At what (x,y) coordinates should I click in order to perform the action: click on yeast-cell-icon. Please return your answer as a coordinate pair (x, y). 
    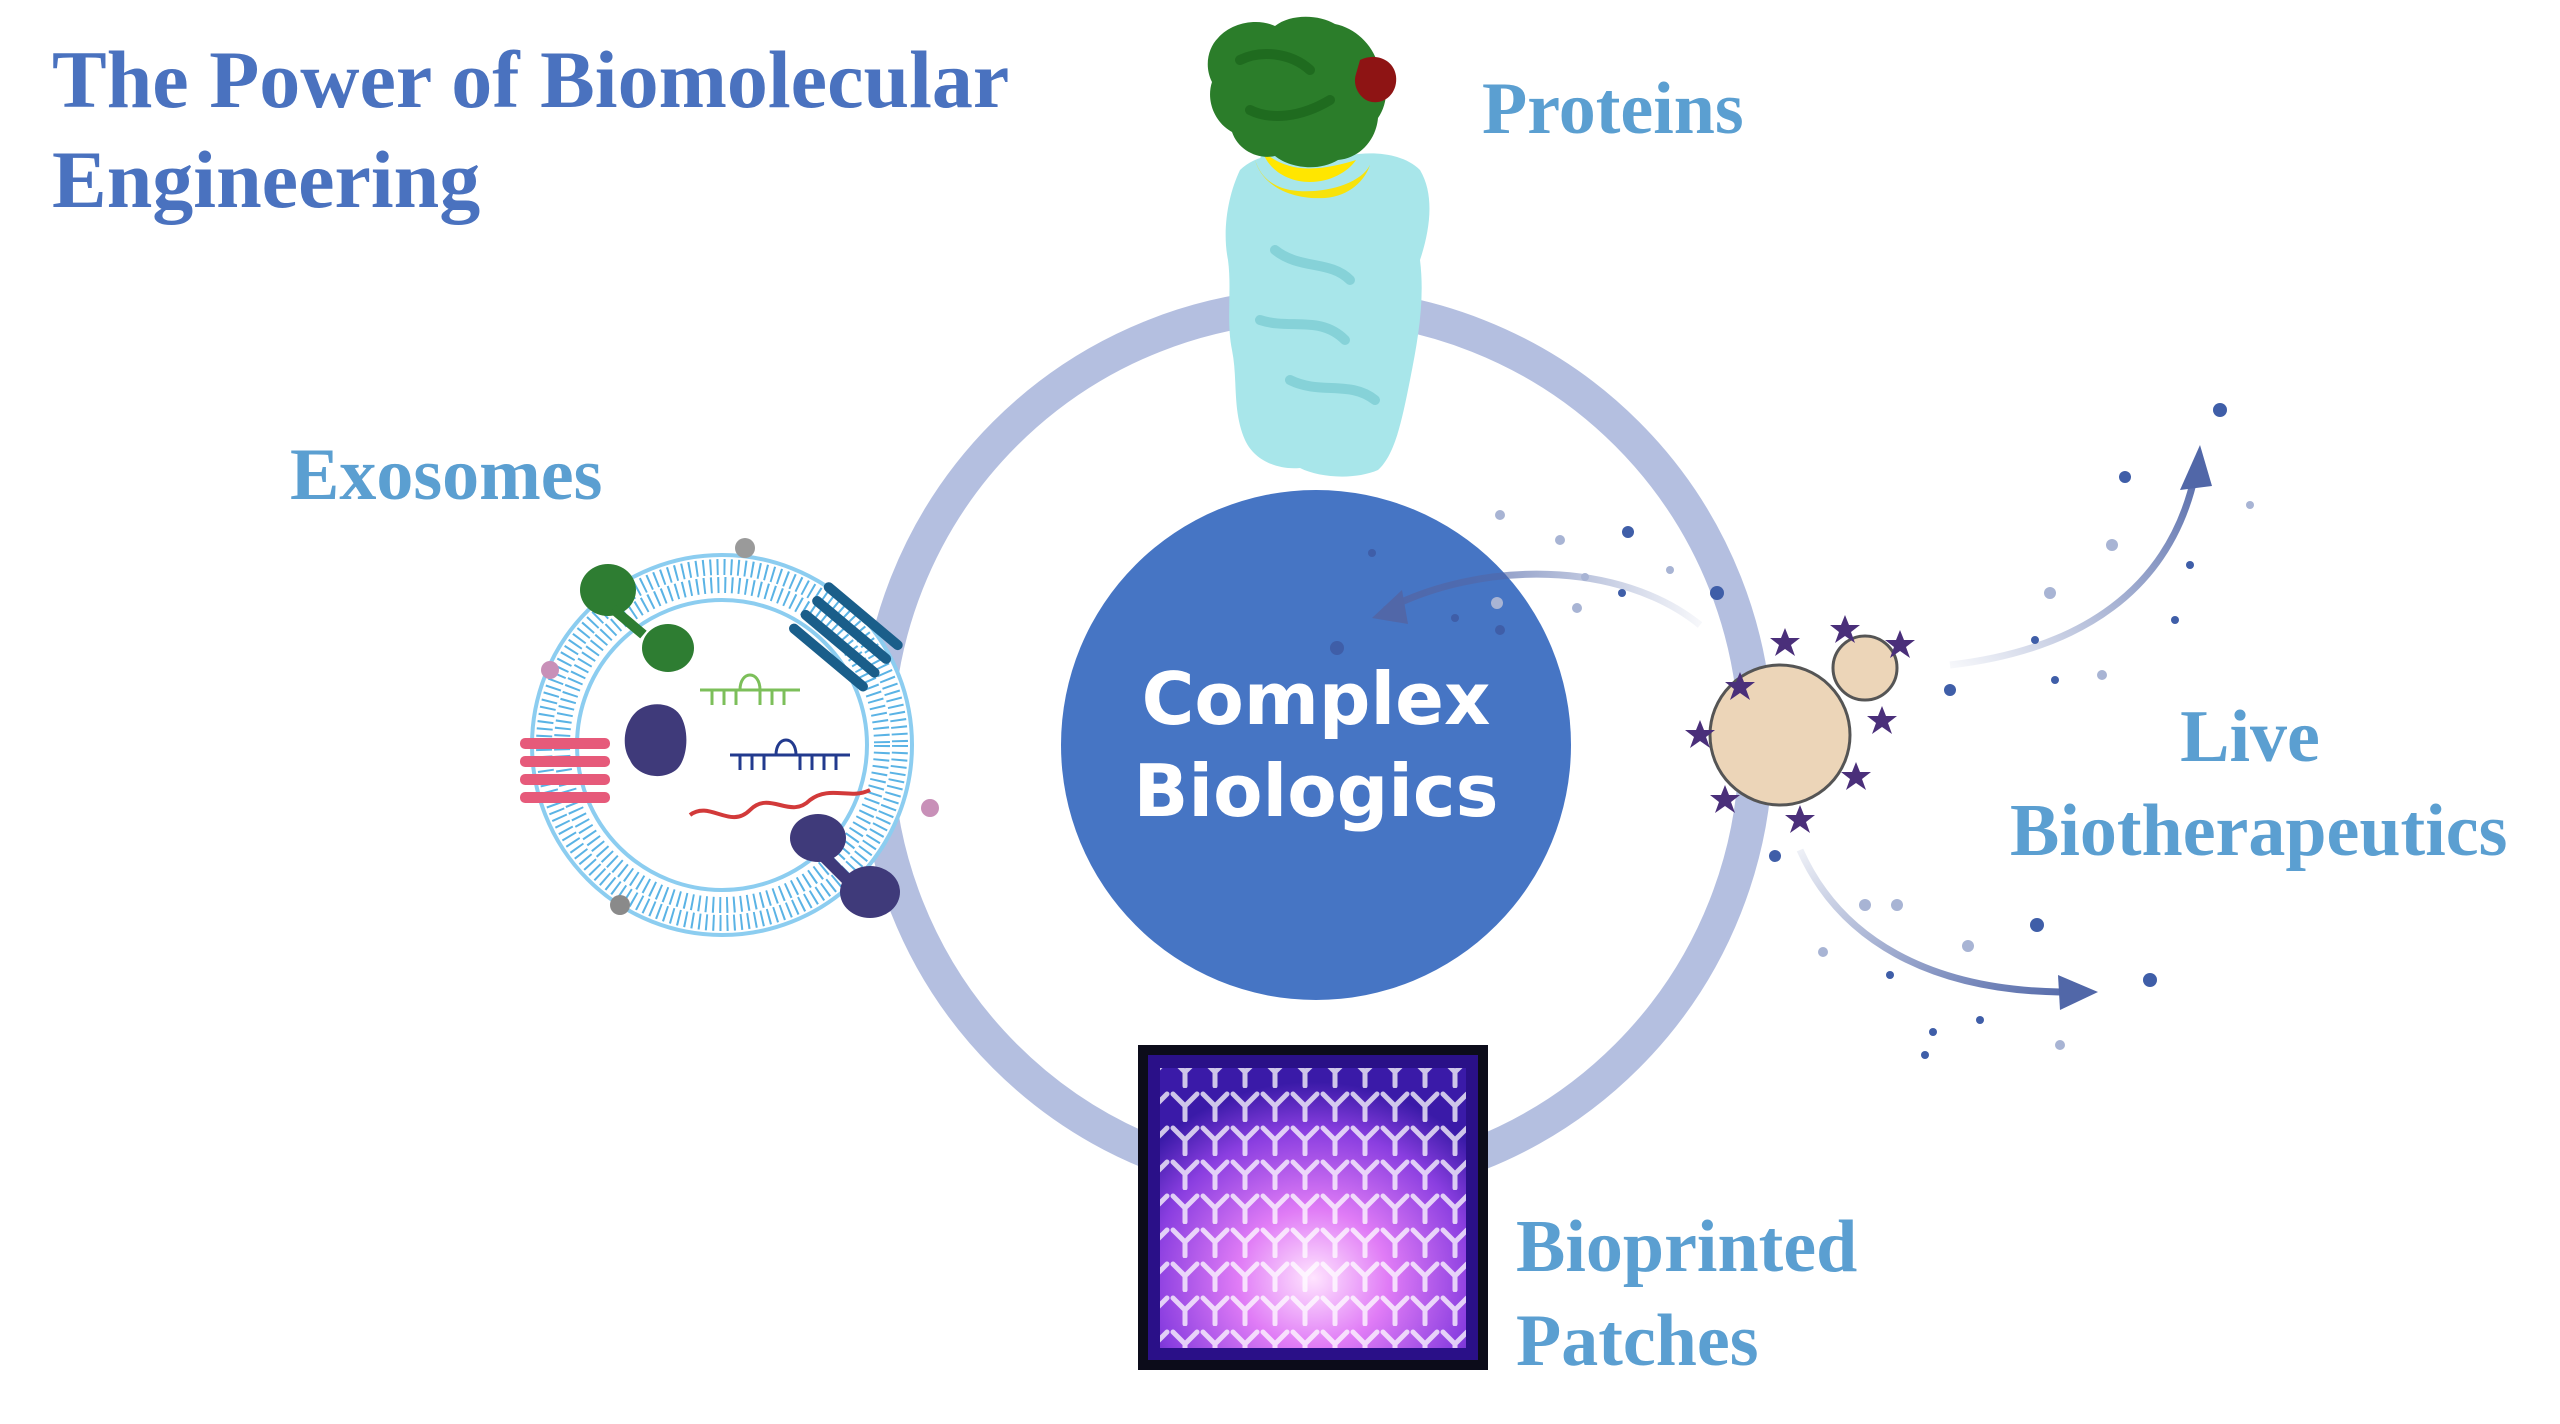
    Looking at the image, I should click on (1800, 724).